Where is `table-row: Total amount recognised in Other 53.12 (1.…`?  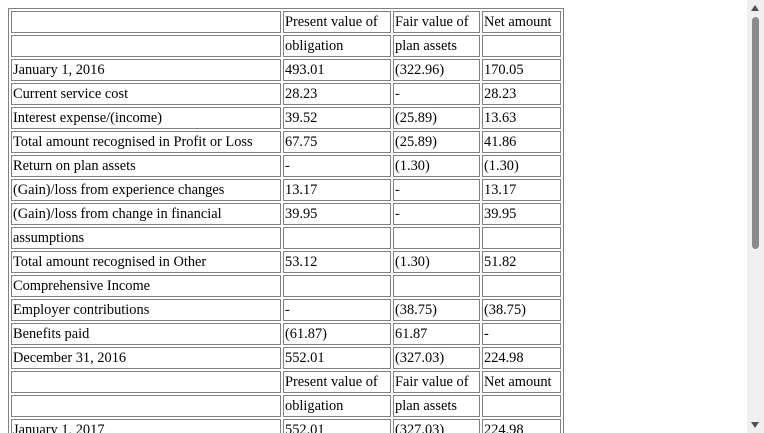
table-row: Total amount recognised in Other 53.12 (1.… is located at coordinates (286, 262).